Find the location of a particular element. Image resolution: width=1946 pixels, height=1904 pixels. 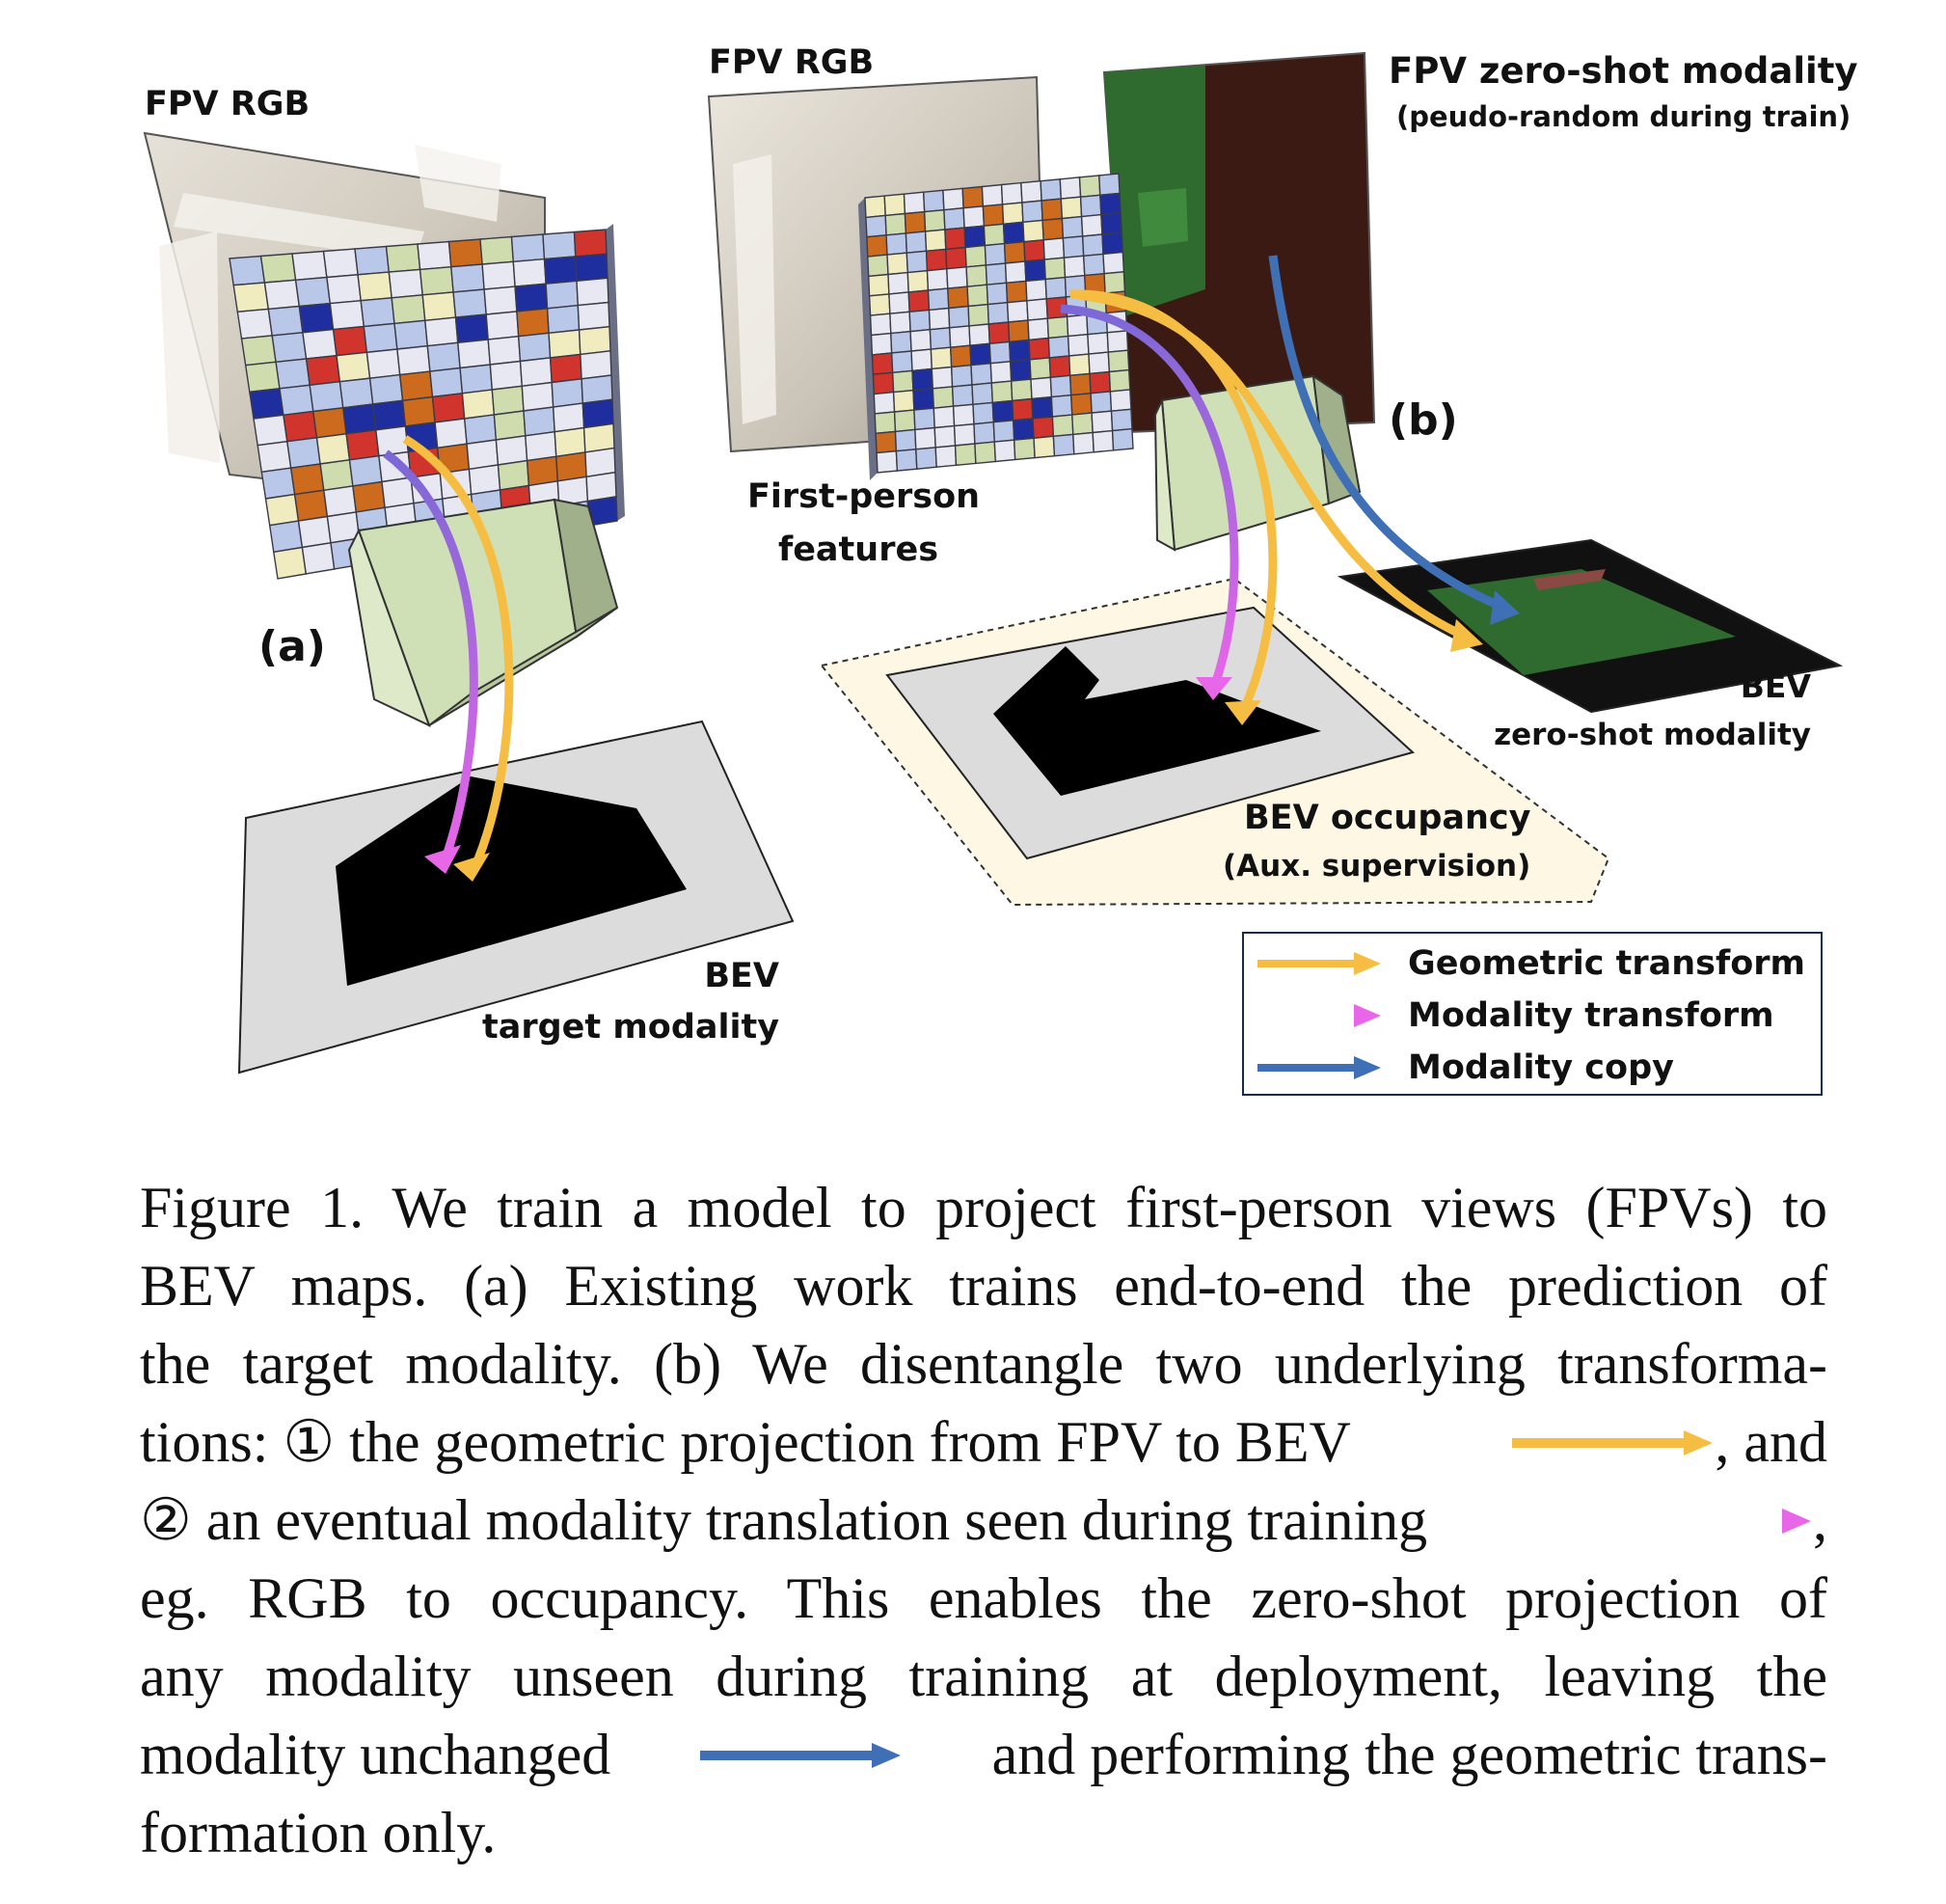

caption-line-4-end: , and is located at coordinates (1771, 1442).